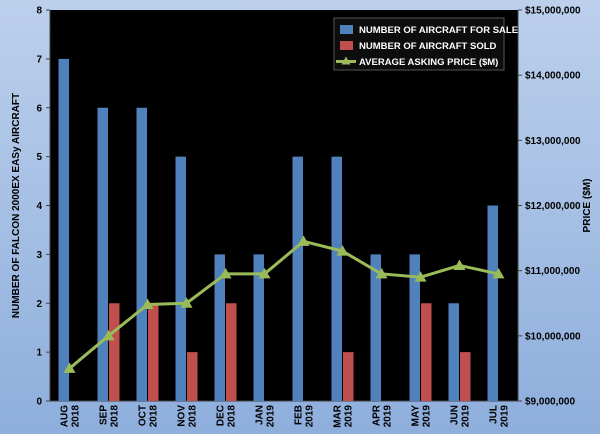  I want to click on x-tick-label-month: JUN, so click(455, 415).